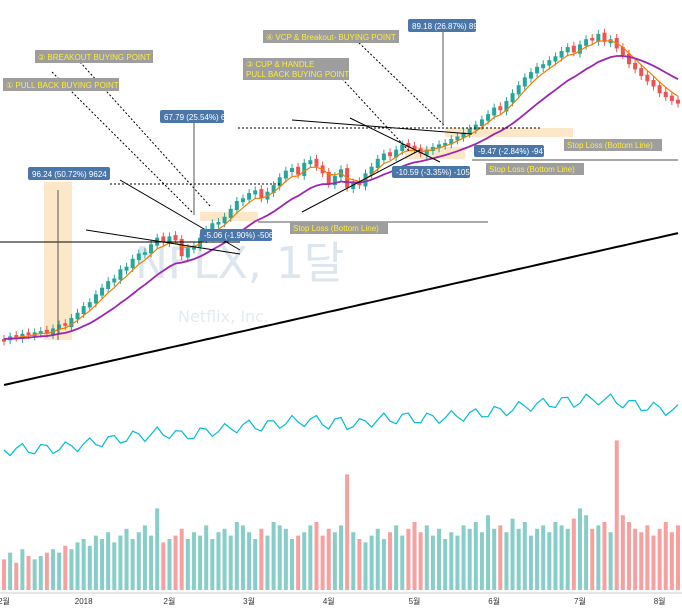 This screenshot has width=682, height=610. I want to click on stop-loss-2-bg, so click(613, 145).